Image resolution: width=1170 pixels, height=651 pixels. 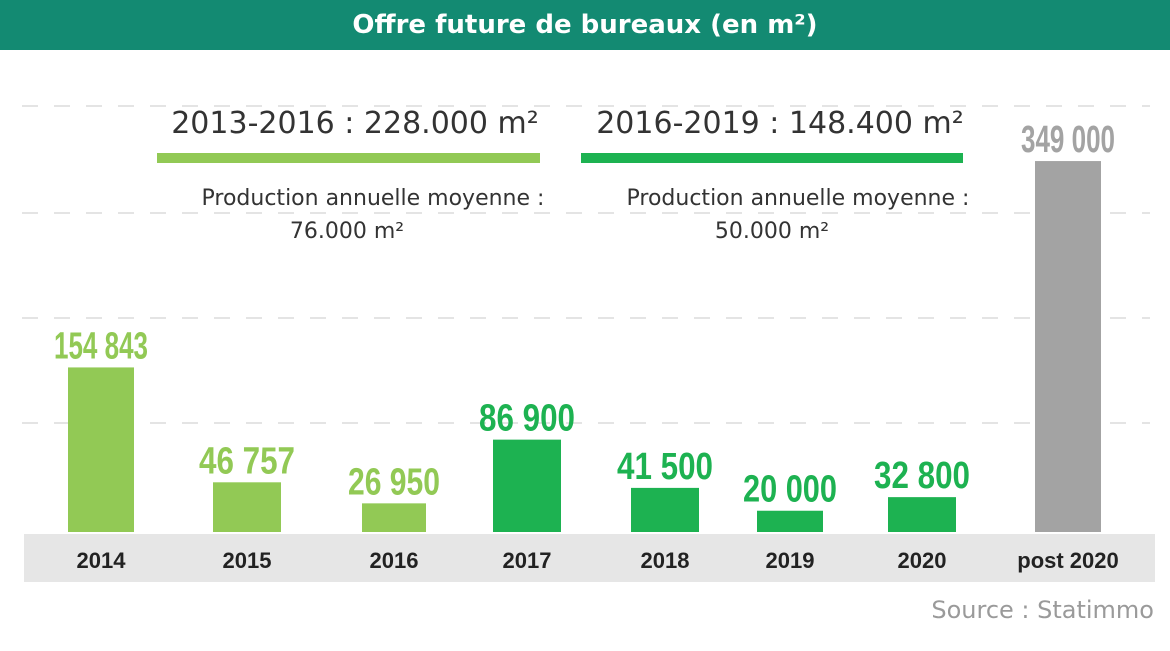 What do you see at coordinates (1068, 346) in the screenshot?
I see `bar-post-2020` at bounding box center [1068, 346].